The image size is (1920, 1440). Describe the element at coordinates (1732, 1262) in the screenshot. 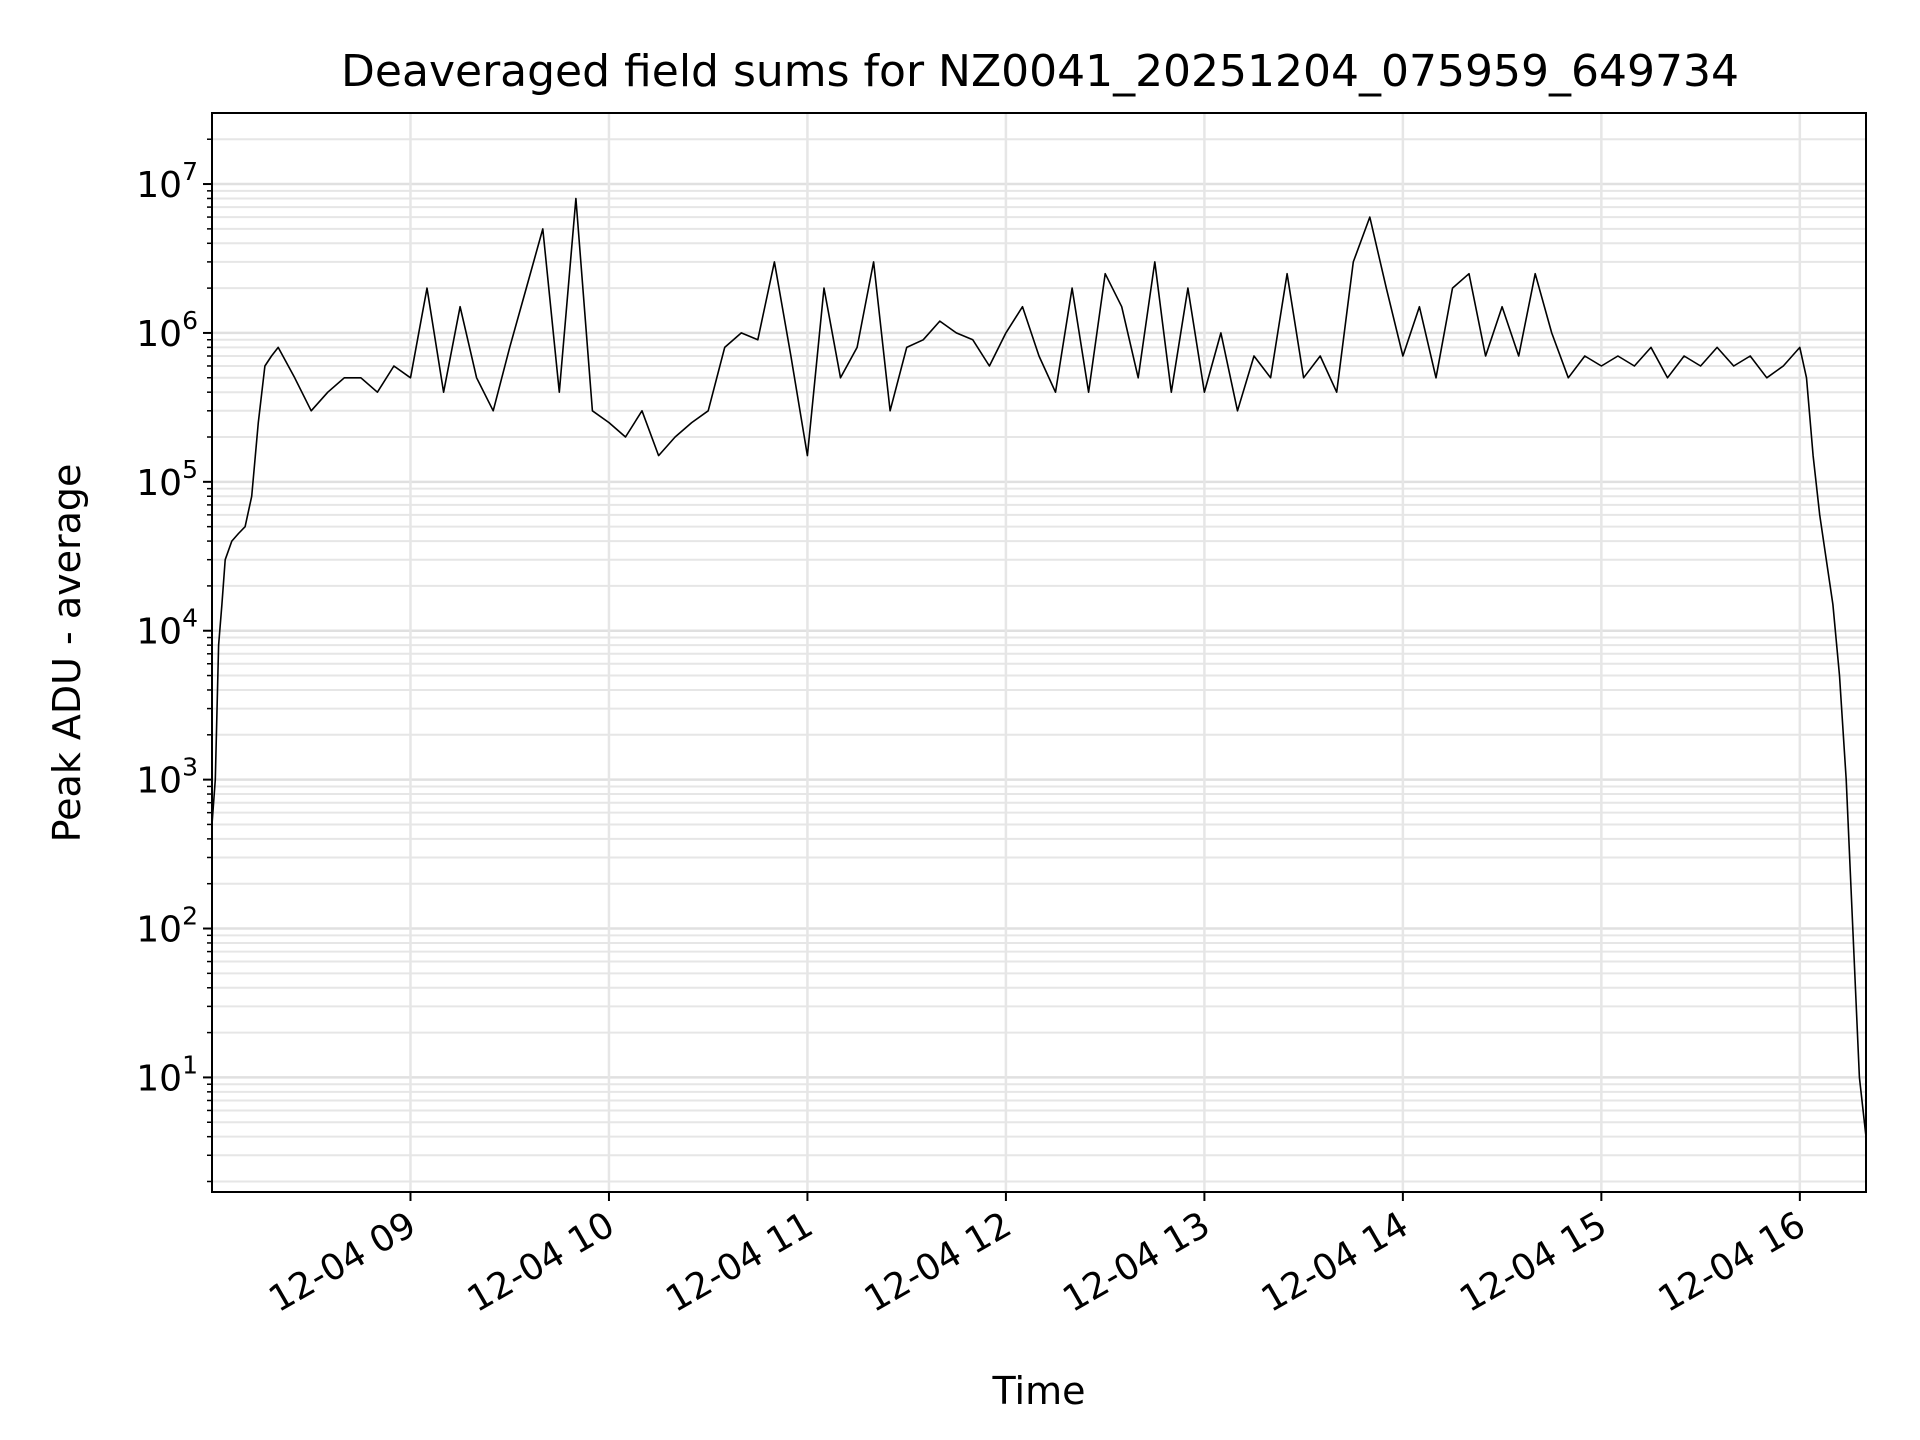

I see `x-tick-label: 12-04 16` at that location.